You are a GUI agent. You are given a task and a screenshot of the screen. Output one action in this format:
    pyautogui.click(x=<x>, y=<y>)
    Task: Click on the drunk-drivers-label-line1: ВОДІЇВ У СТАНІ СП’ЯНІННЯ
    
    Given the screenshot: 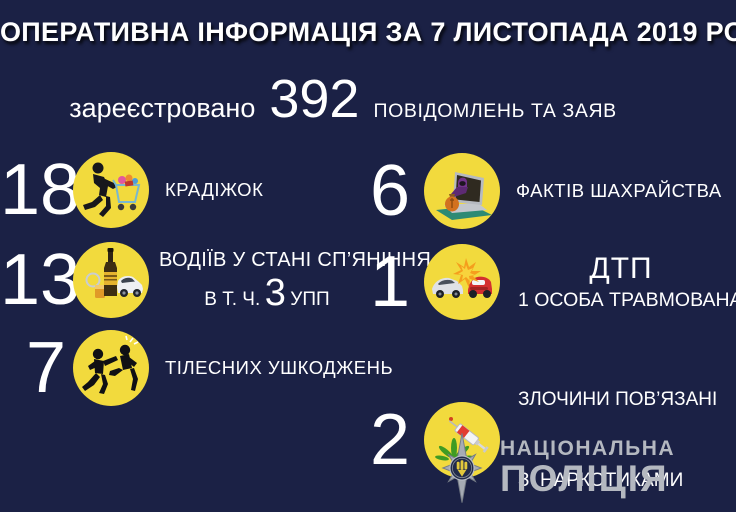 What is the action you would take?
    pyautogui.click(x=295, y=259)
    